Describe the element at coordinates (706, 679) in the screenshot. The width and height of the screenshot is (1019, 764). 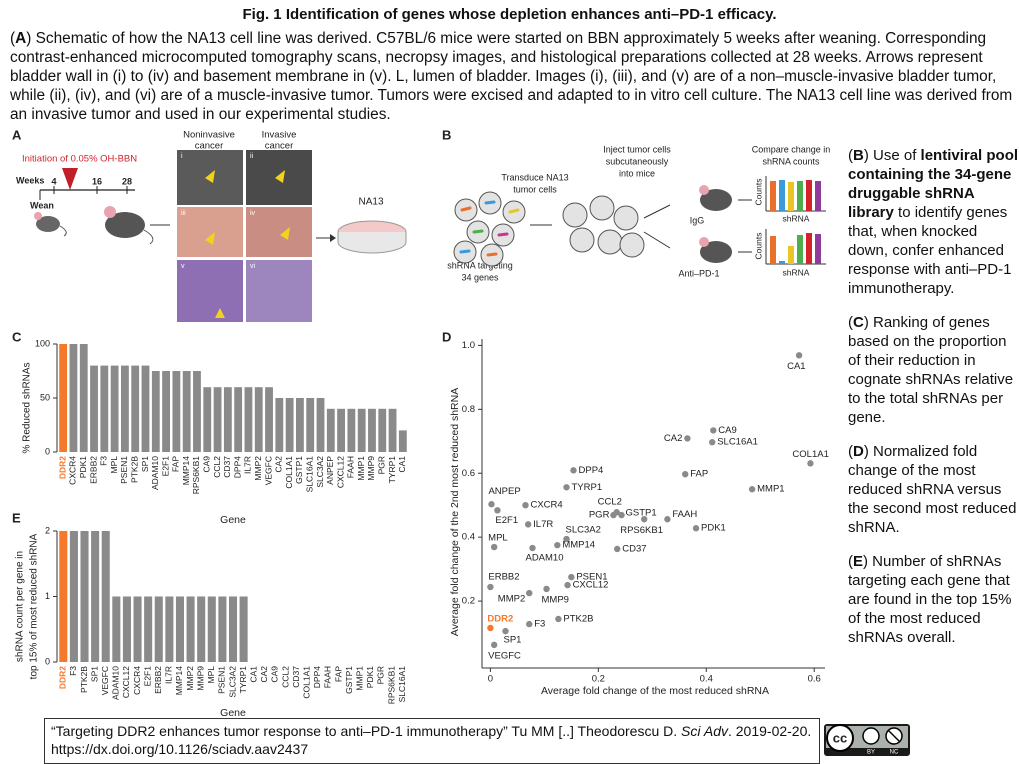
I see `x-tick-label: 0.4` at that location.